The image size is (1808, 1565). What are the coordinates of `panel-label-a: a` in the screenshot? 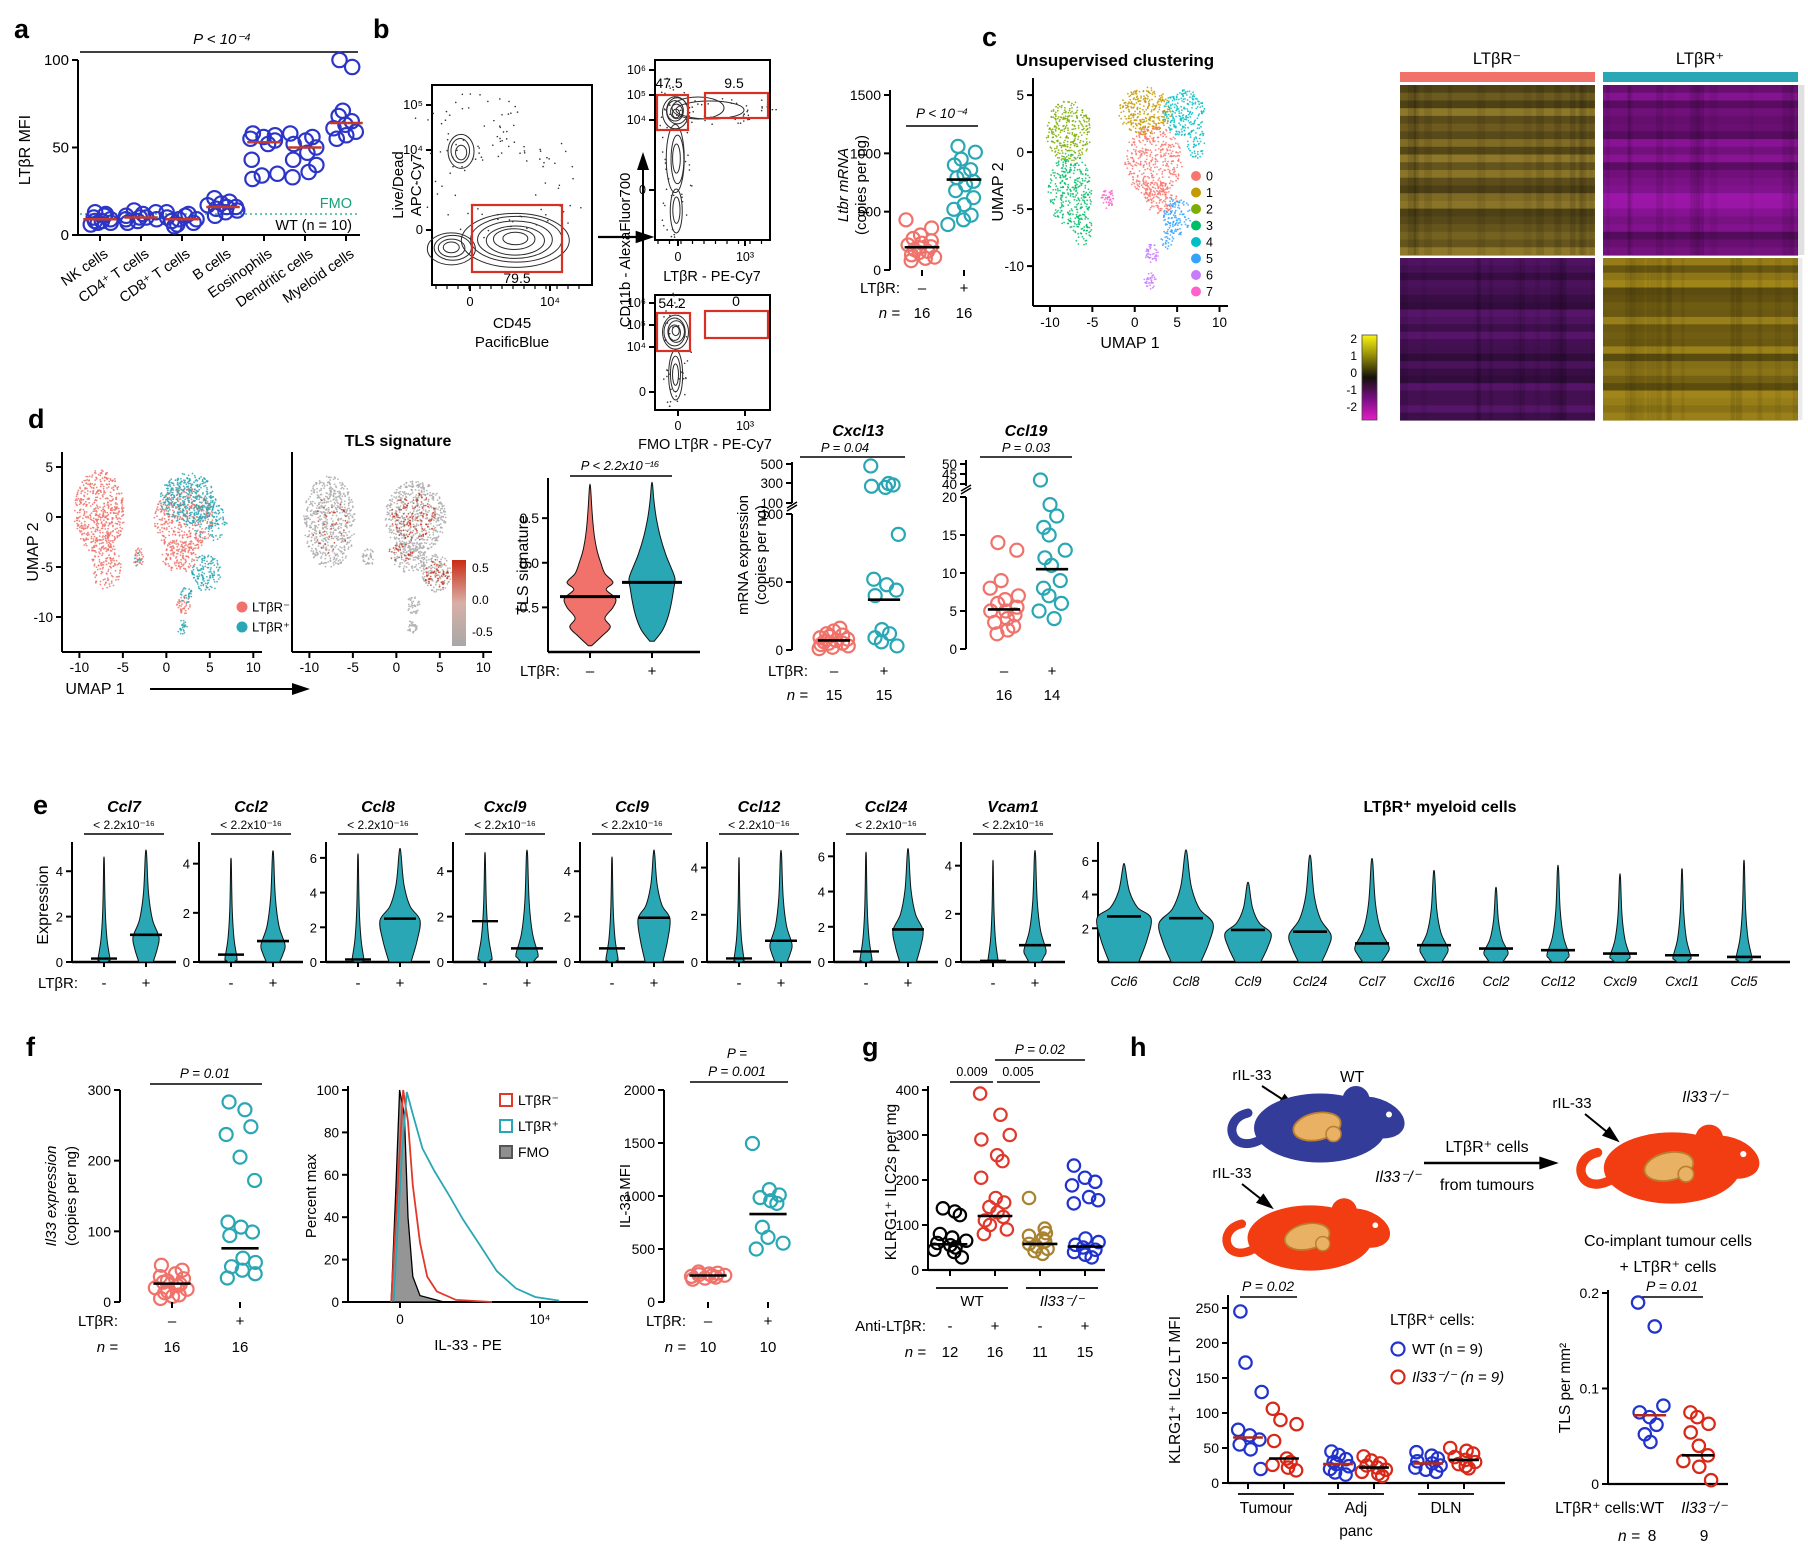 It's located at (22, 29).